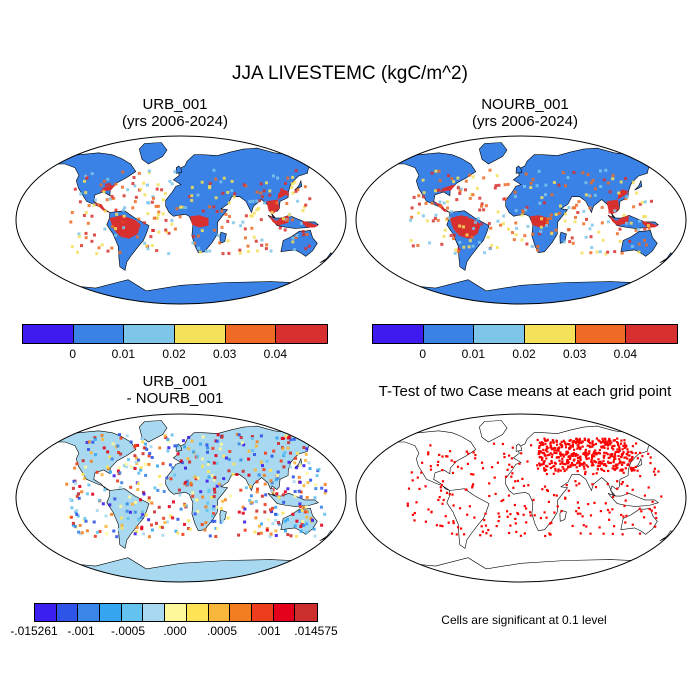 The image size is (700, 700). Describe the element at coordinates (81, 631) in the screenshot. I see `colorbar-tick-label: -.001` at that location.